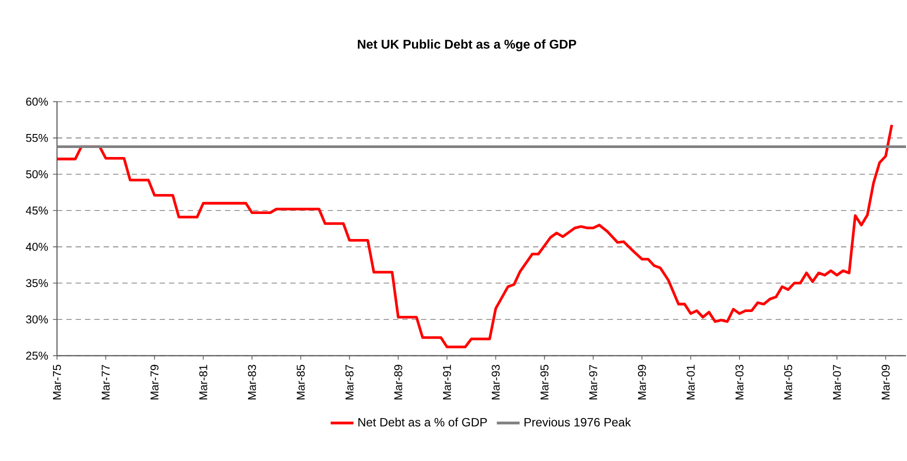  I want to click on x-tick-label: Mar-87, so click(349, 382).